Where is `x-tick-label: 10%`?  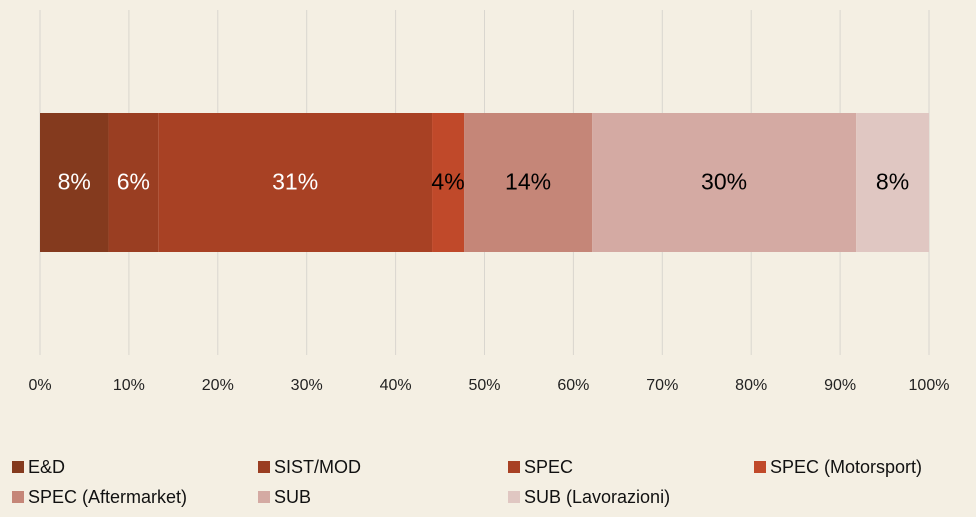
x-tick-label: 10% is located at coordinates (129, 385).